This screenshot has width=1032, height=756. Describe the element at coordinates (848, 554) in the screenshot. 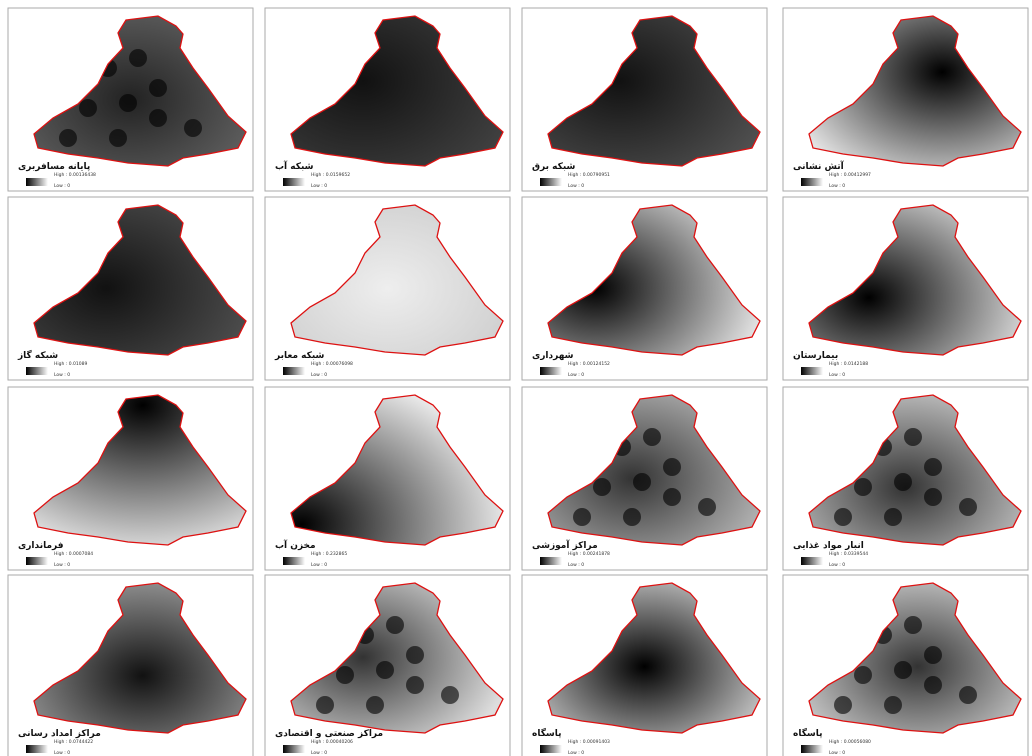

I see `legend-high: High : 0.0339544` at that location.